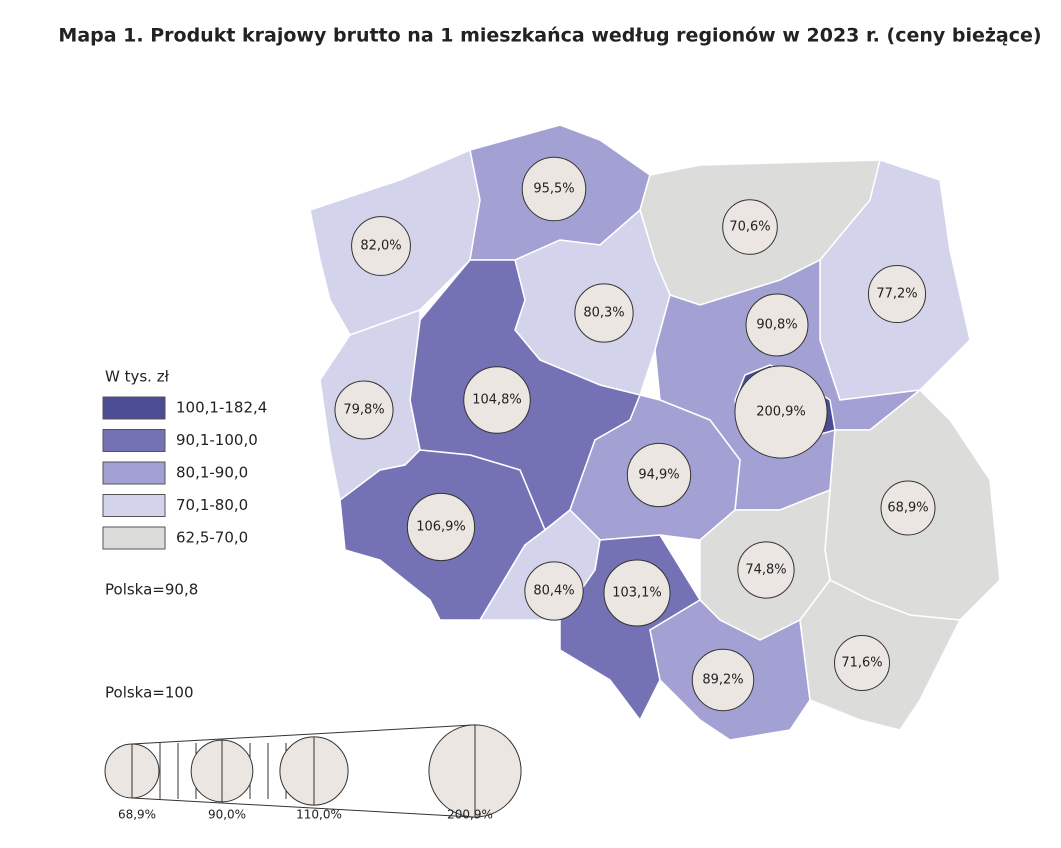 This screenshot has width=1061, height=848. Describe the element at coordinates (212, 505) in the screenshot. I see `legend-label: 70,1-80,0` at that location.